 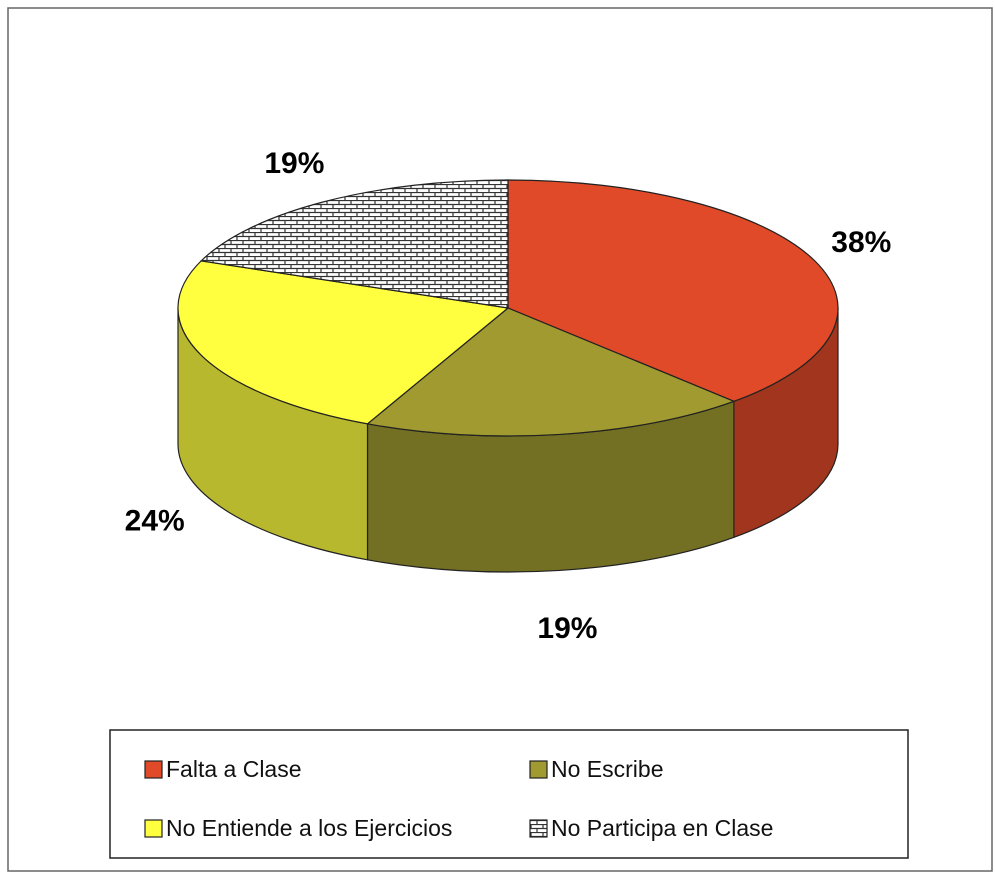 What do you see at coordinates (309, 828) in the screenshot?
I see `legend-label: No Entiende a los Ejercicios` at bounding box center [309, 828].